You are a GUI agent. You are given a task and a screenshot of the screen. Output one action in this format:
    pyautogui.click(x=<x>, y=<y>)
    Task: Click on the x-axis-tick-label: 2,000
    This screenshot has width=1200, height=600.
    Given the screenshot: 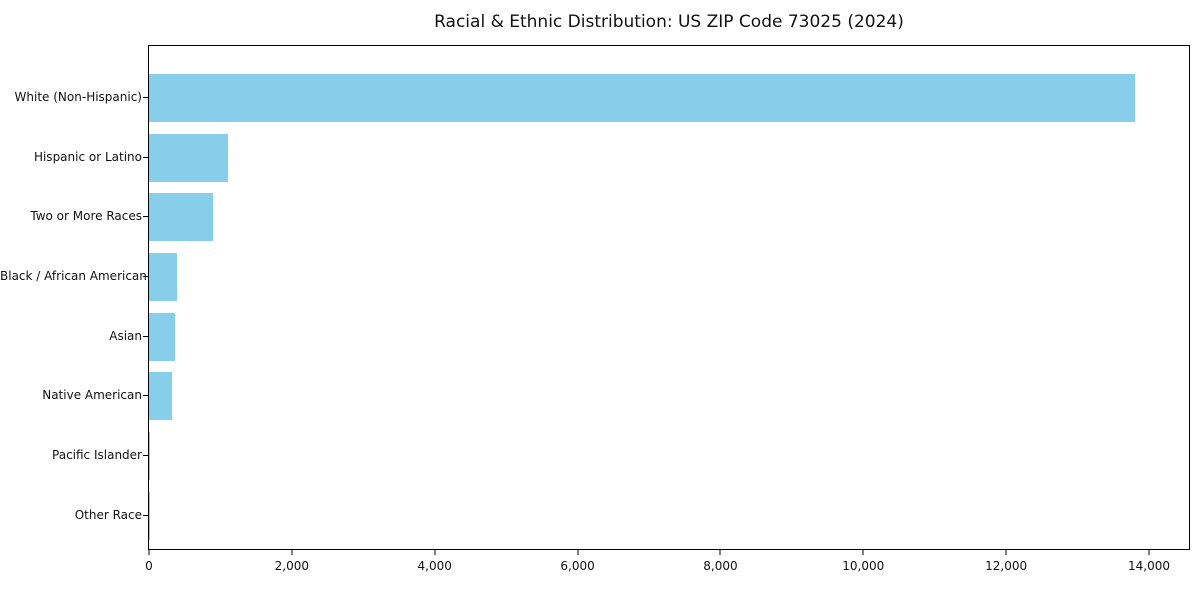 What is the action you would take?
    pyautogui.click(x=292, y=566)
    